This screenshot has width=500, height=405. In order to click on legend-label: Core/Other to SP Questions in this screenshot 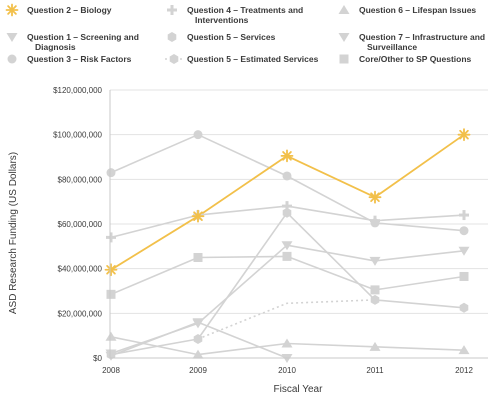, I will do `click(415, 59)`.